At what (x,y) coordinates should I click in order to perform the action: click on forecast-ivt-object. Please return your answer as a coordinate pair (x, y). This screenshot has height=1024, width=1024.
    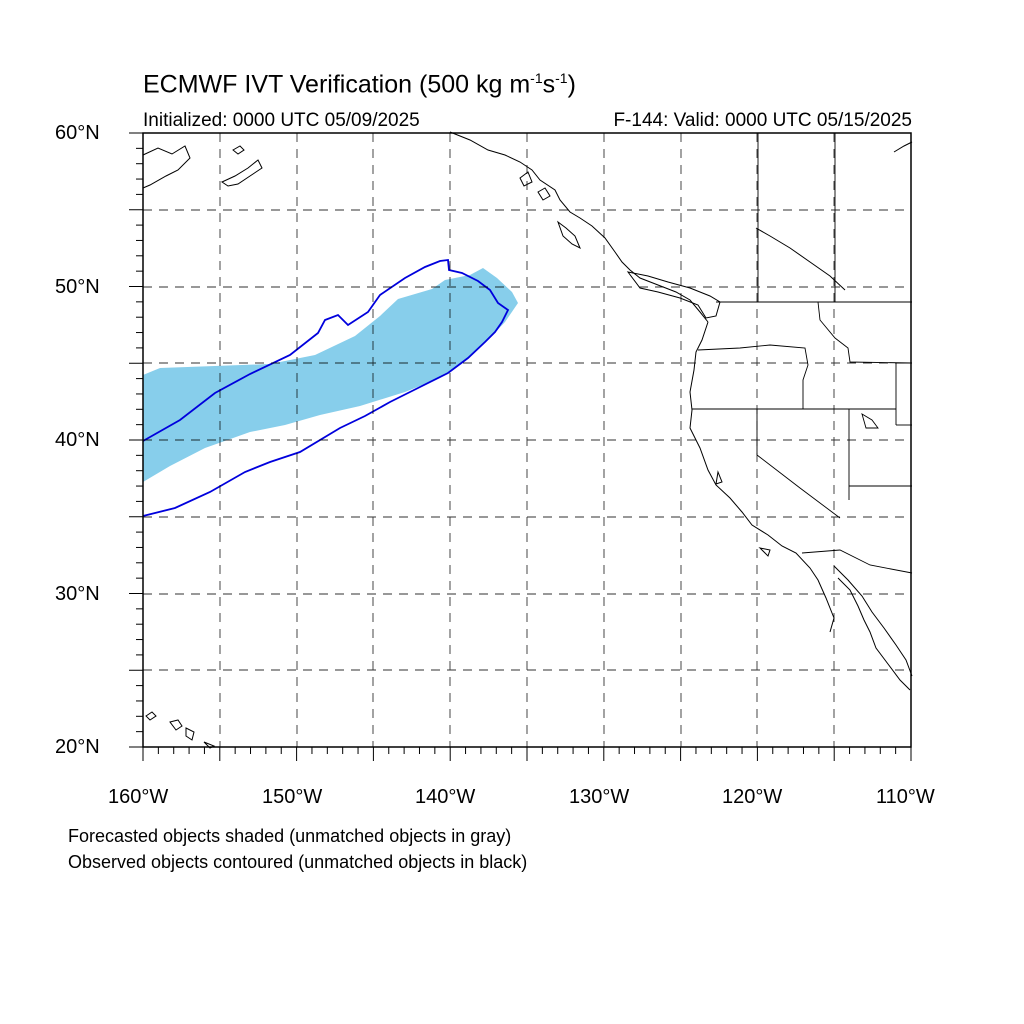
    Looking at the image, I should click on (330, 375).